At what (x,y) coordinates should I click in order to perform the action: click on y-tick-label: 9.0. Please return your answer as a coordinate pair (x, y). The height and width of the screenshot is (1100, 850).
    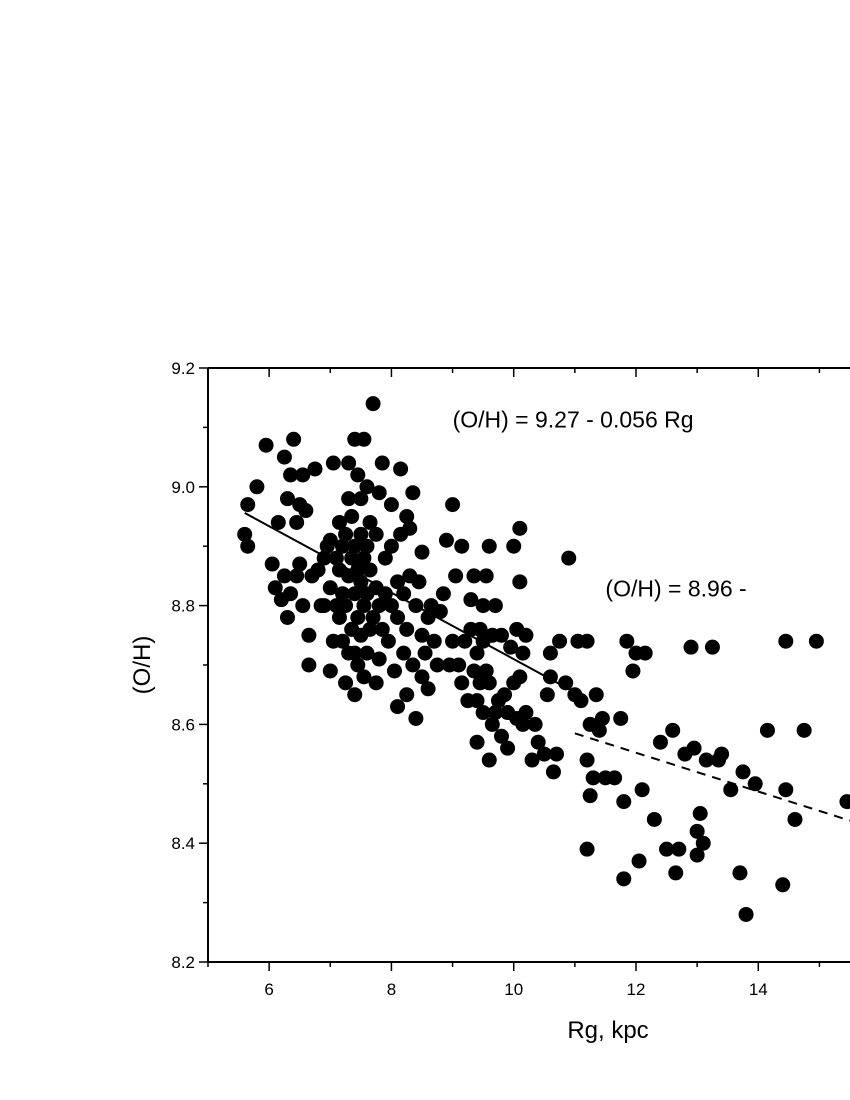
    Looking at the image, I should click on (183, 487).